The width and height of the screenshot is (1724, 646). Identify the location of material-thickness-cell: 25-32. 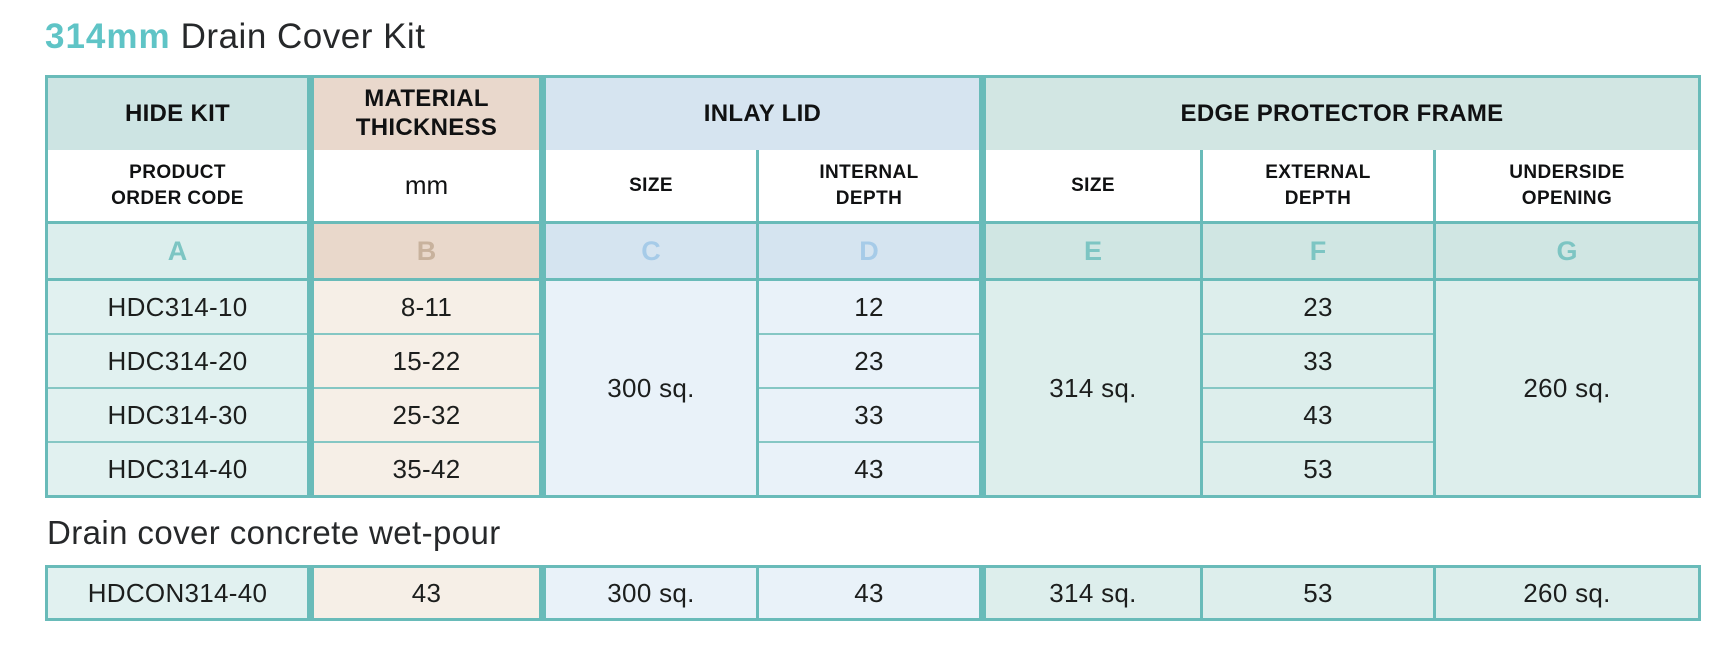
(425, 414).